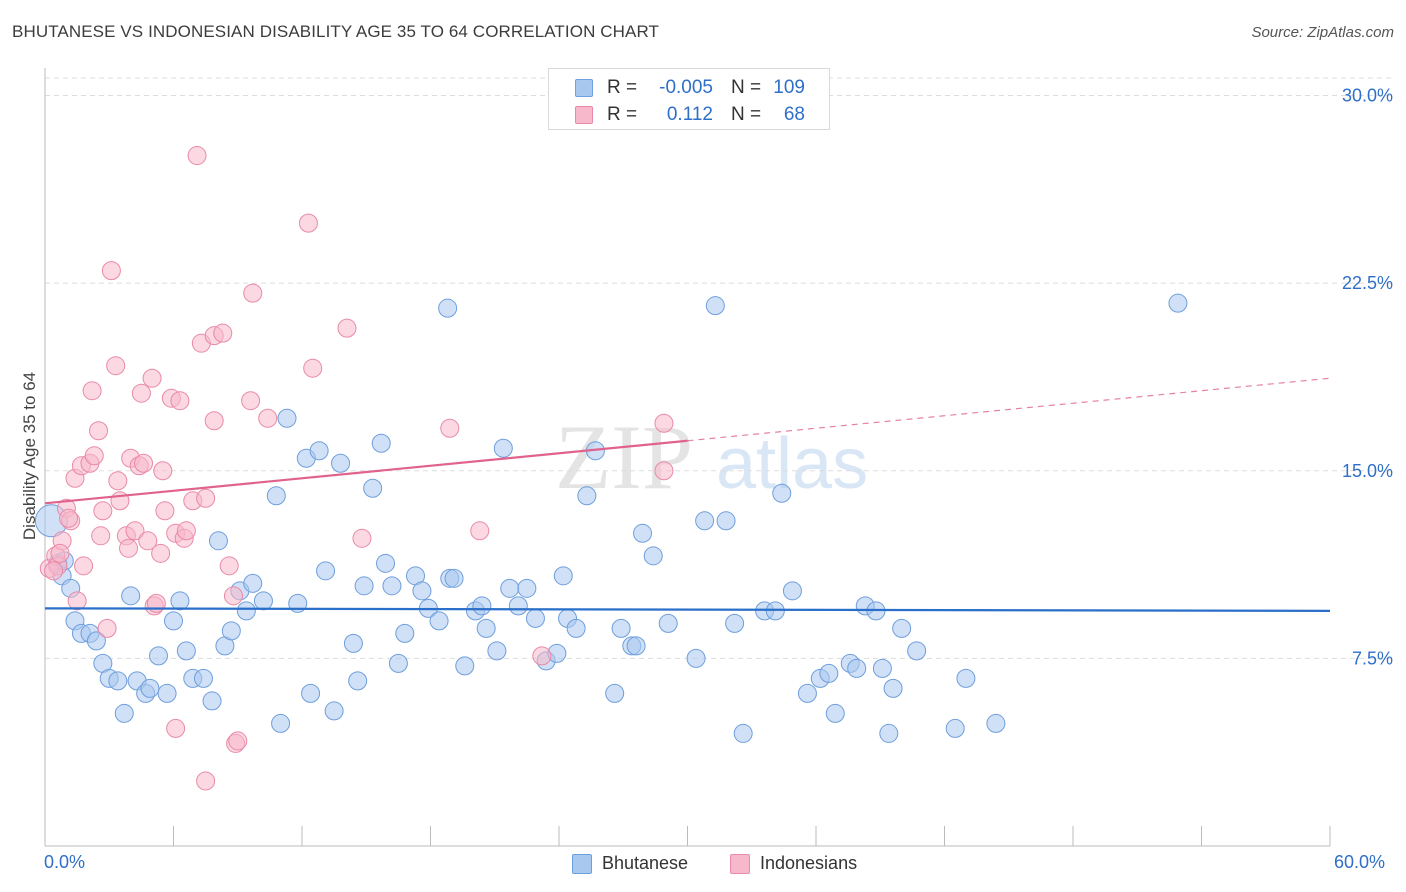 This screenshot has height=892, width=1406. I want to click on legend-row-indonesians: R = 0.112 N = 68, so click(689, 115).